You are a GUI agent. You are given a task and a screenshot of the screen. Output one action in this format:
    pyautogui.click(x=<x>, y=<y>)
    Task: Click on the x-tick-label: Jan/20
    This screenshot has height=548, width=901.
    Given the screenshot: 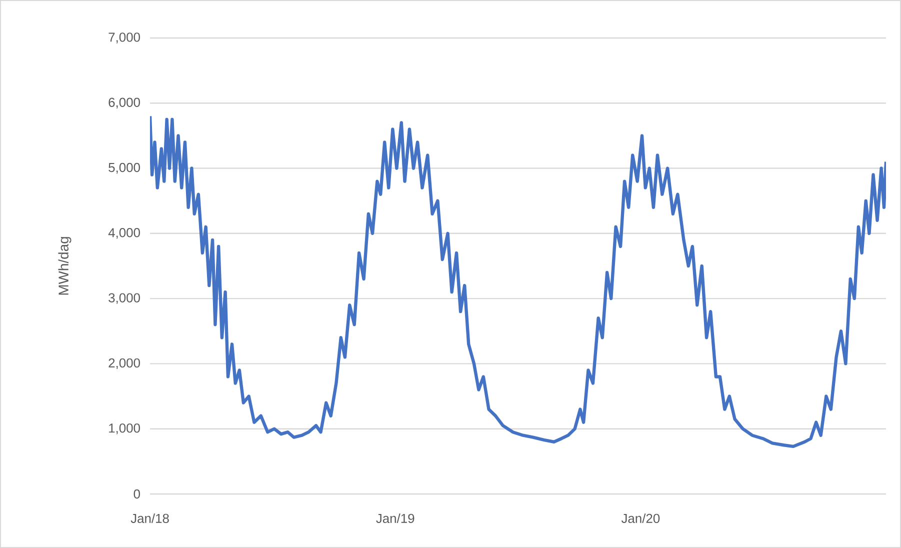 What is the action you would take?
    pyautogui.click(x=640, y=519)
    